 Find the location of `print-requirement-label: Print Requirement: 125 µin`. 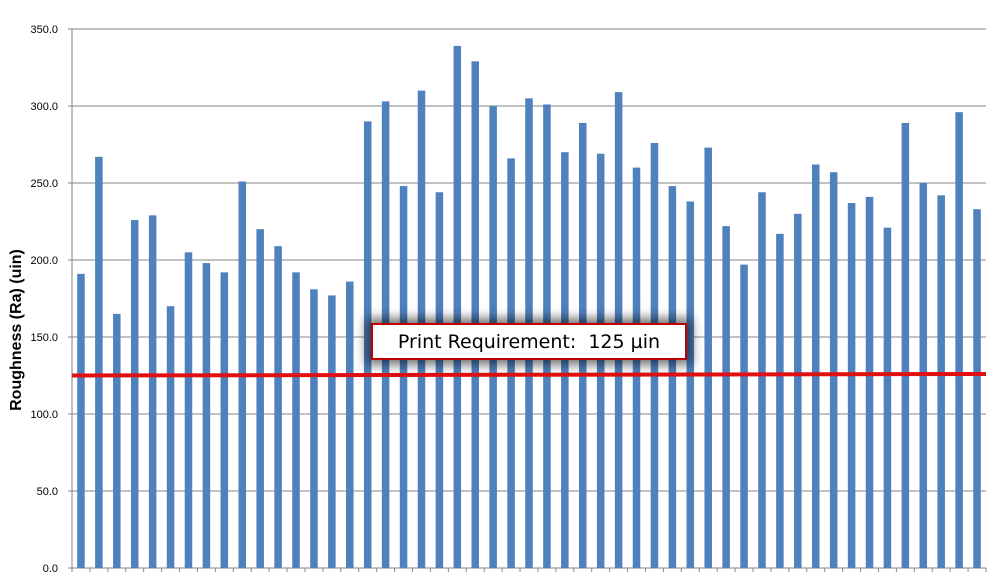

print-requirement-label: Print Requirement: 125 µin is located at coordinates (529, 341).